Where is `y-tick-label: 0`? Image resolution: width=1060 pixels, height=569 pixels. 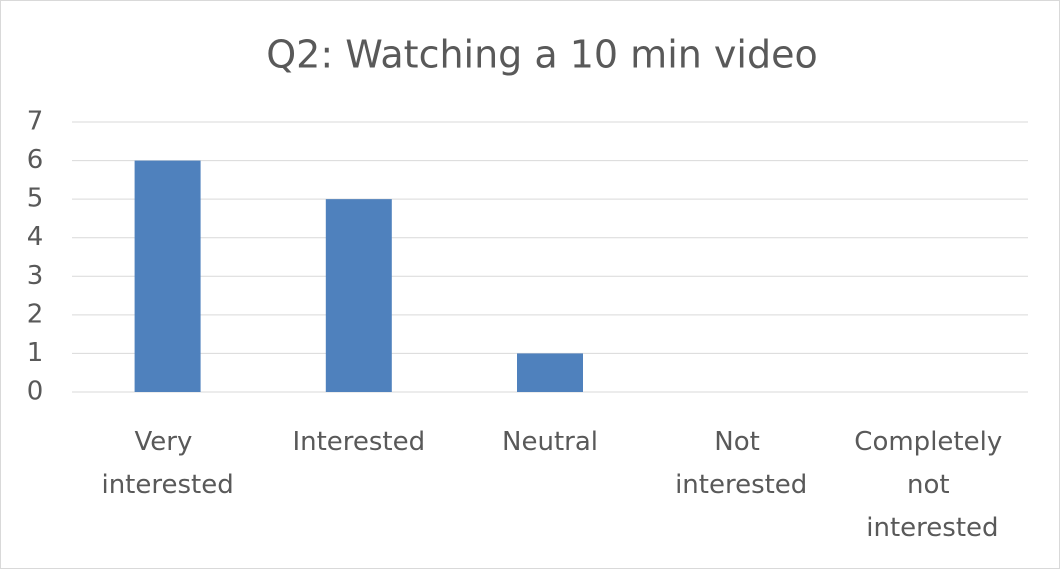
y-tick-label: 0 is located at coordinates (35, 392).